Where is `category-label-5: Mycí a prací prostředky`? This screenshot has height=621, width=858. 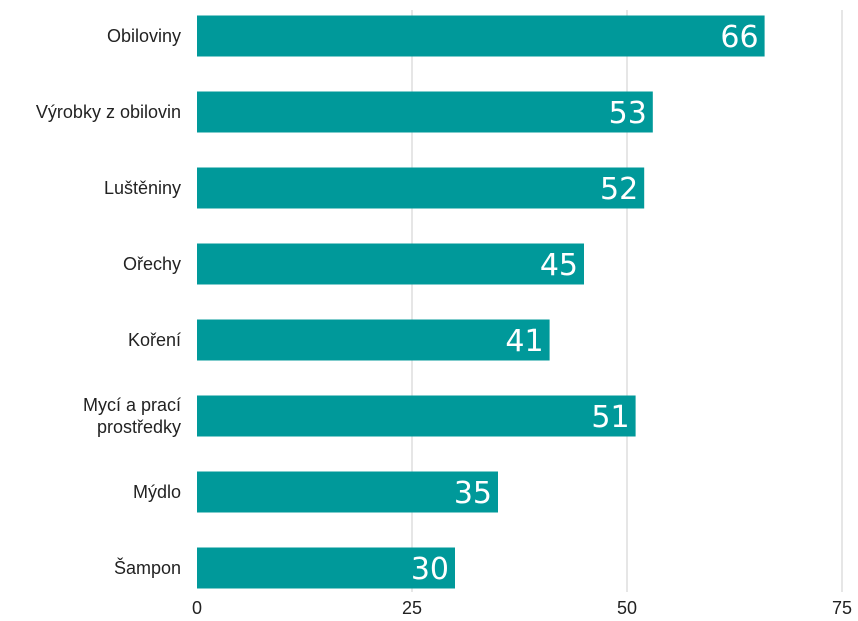 category-label-5: Mycí a prací prostředky is located at coordinates (132, 416).